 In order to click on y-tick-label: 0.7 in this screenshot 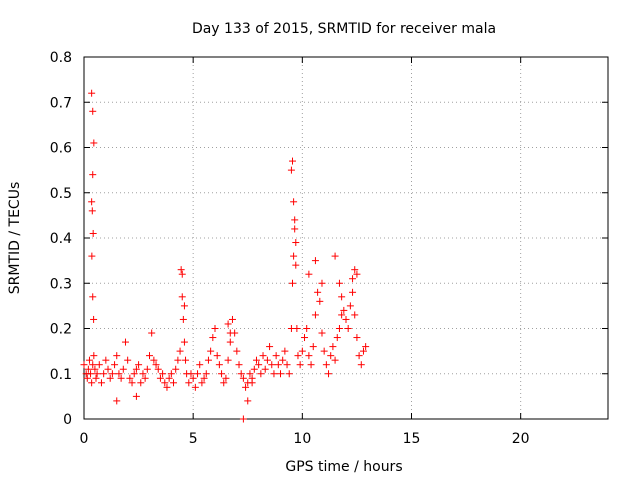, I will do `click(61, 103)`.